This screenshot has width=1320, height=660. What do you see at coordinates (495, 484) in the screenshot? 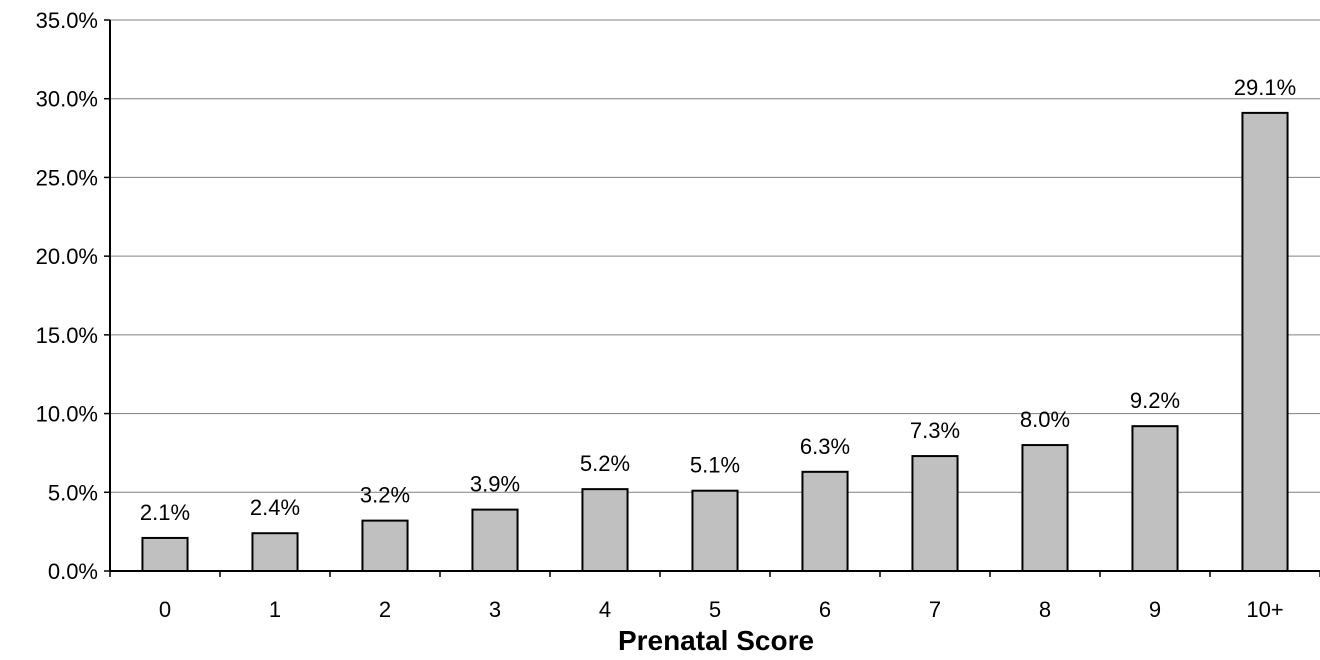
I see `data-label: 3.9%` at bounding box center [495, 484].